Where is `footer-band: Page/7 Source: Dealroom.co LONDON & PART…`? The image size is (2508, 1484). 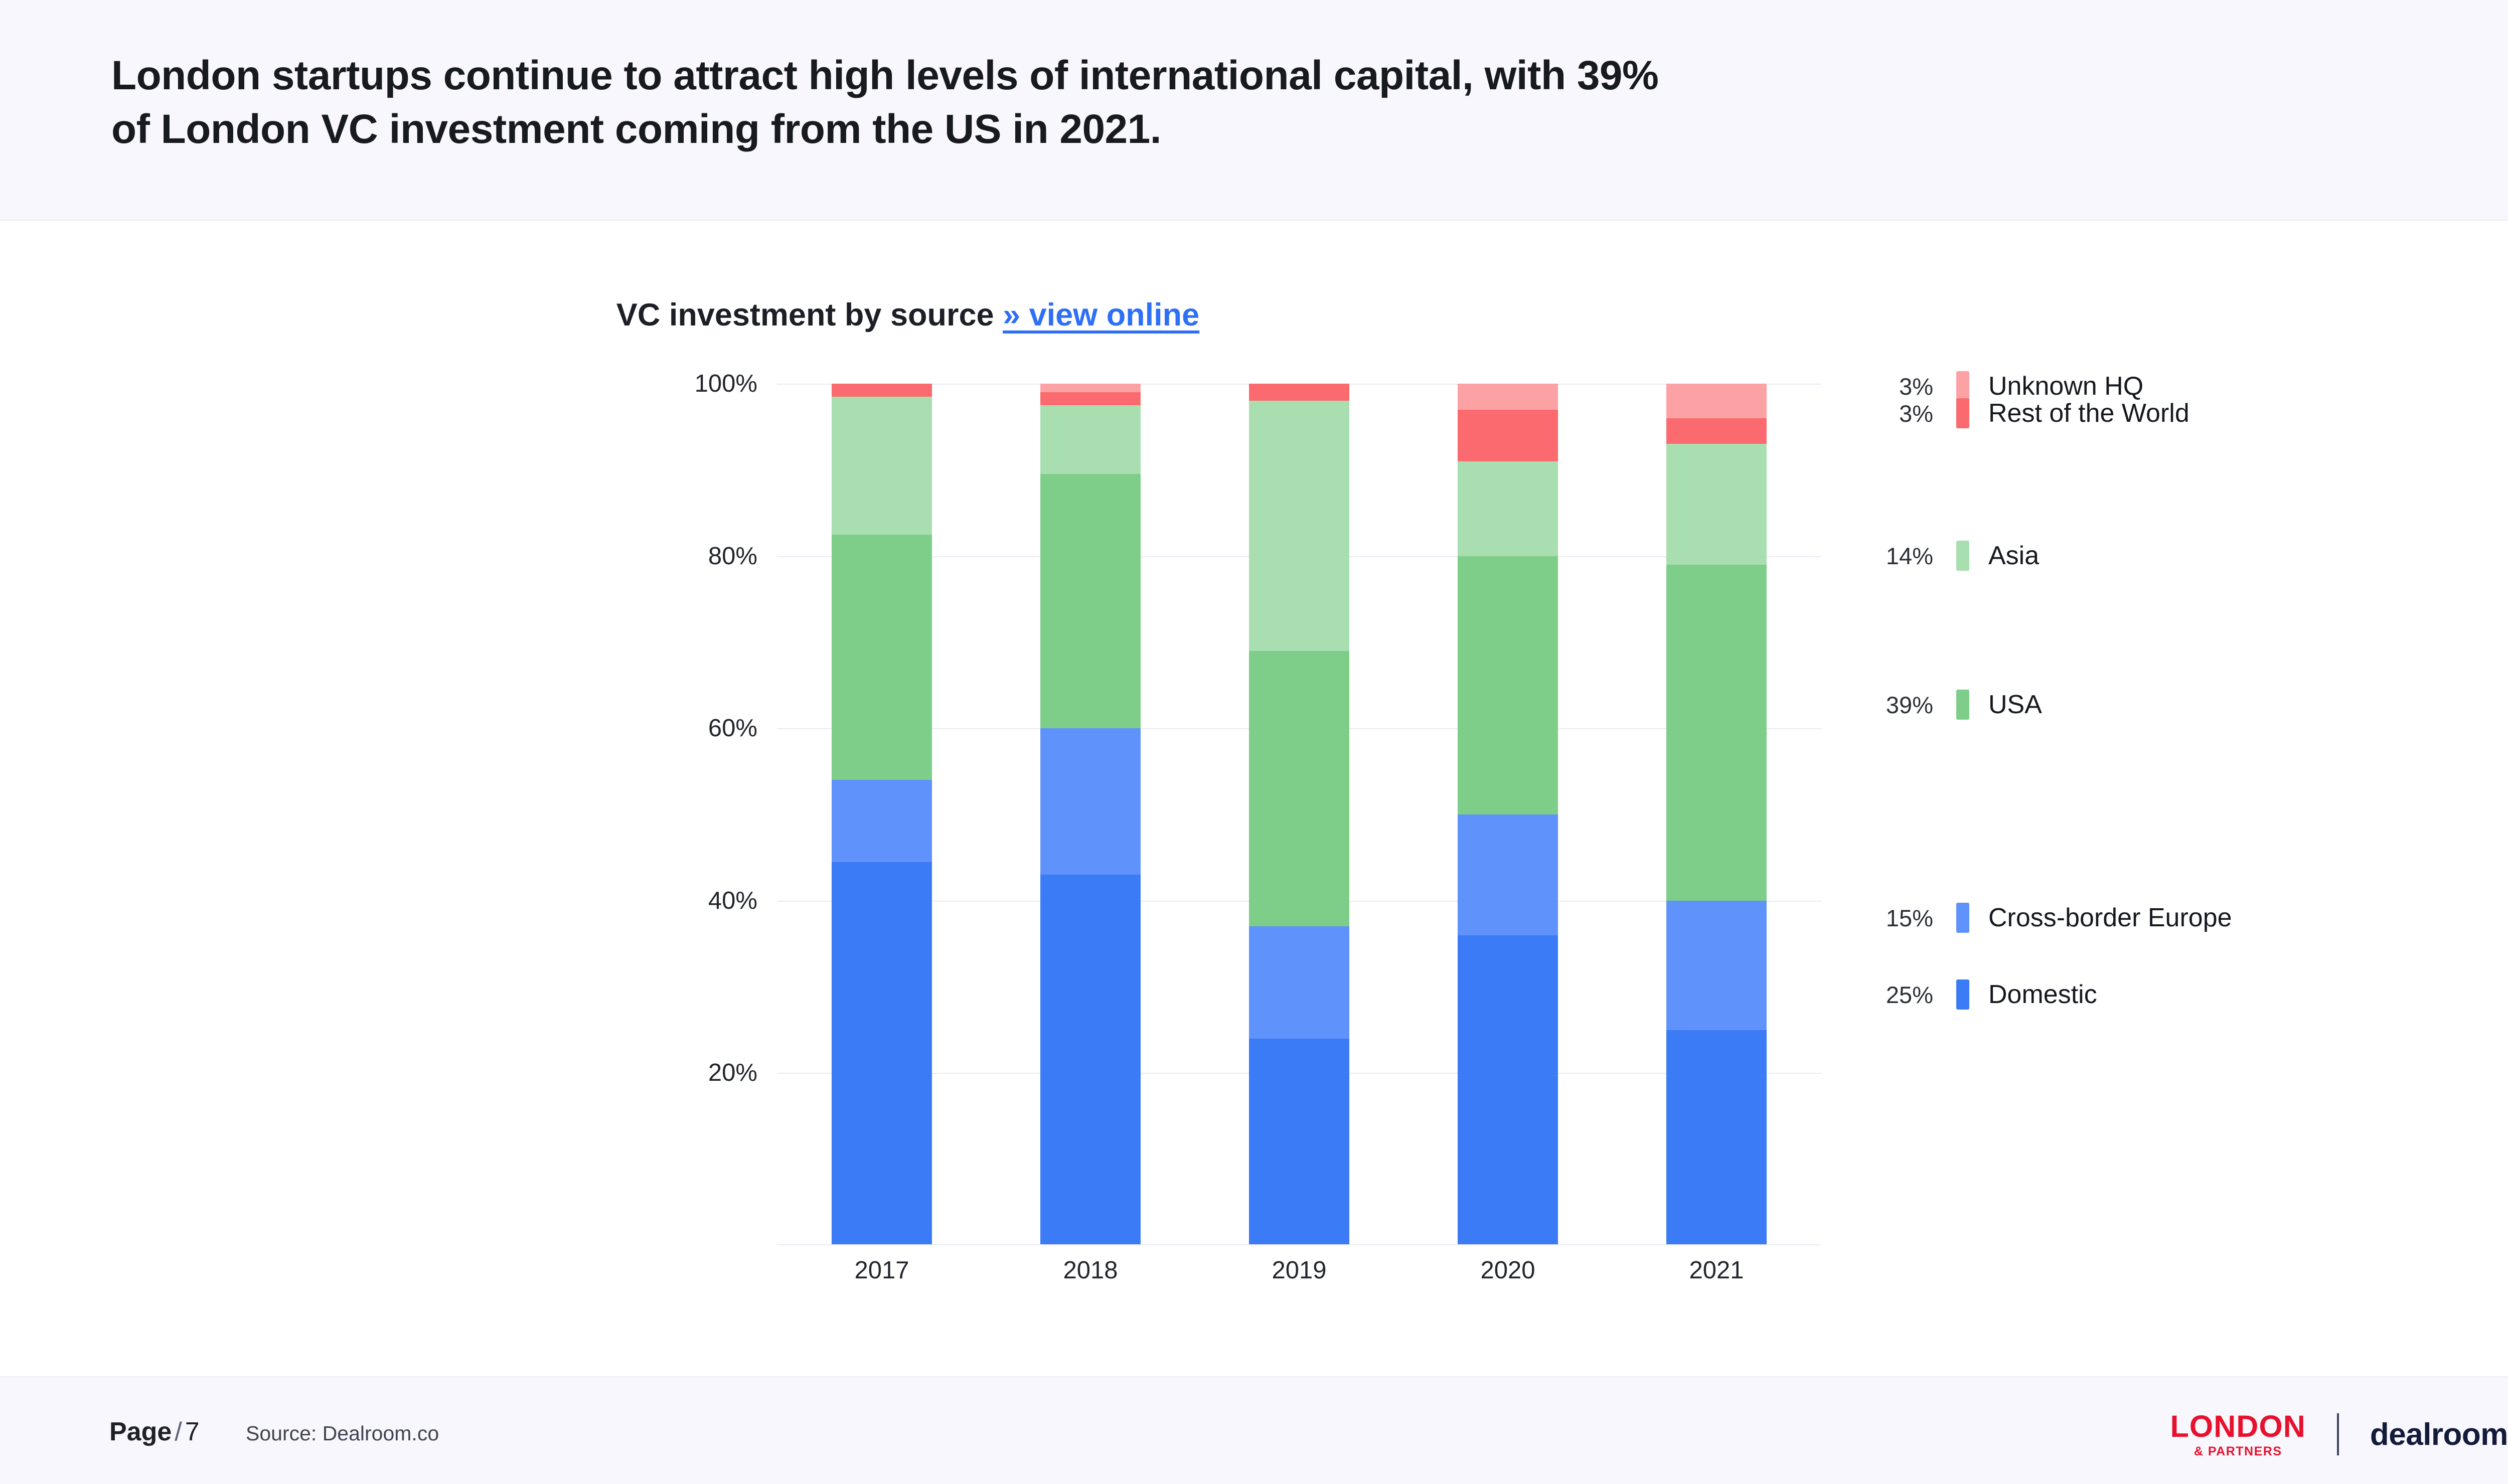
footer-band: Page/7 Source: Dealroom.co LONDON & PART… is located at coordinates (1254, 1430).